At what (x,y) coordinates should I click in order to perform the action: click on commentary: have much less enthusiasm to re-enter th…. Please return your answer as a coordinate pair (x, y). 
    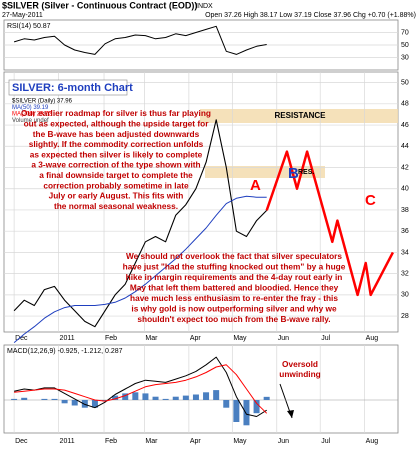
    Looking at the image, I should click on (234, 298).